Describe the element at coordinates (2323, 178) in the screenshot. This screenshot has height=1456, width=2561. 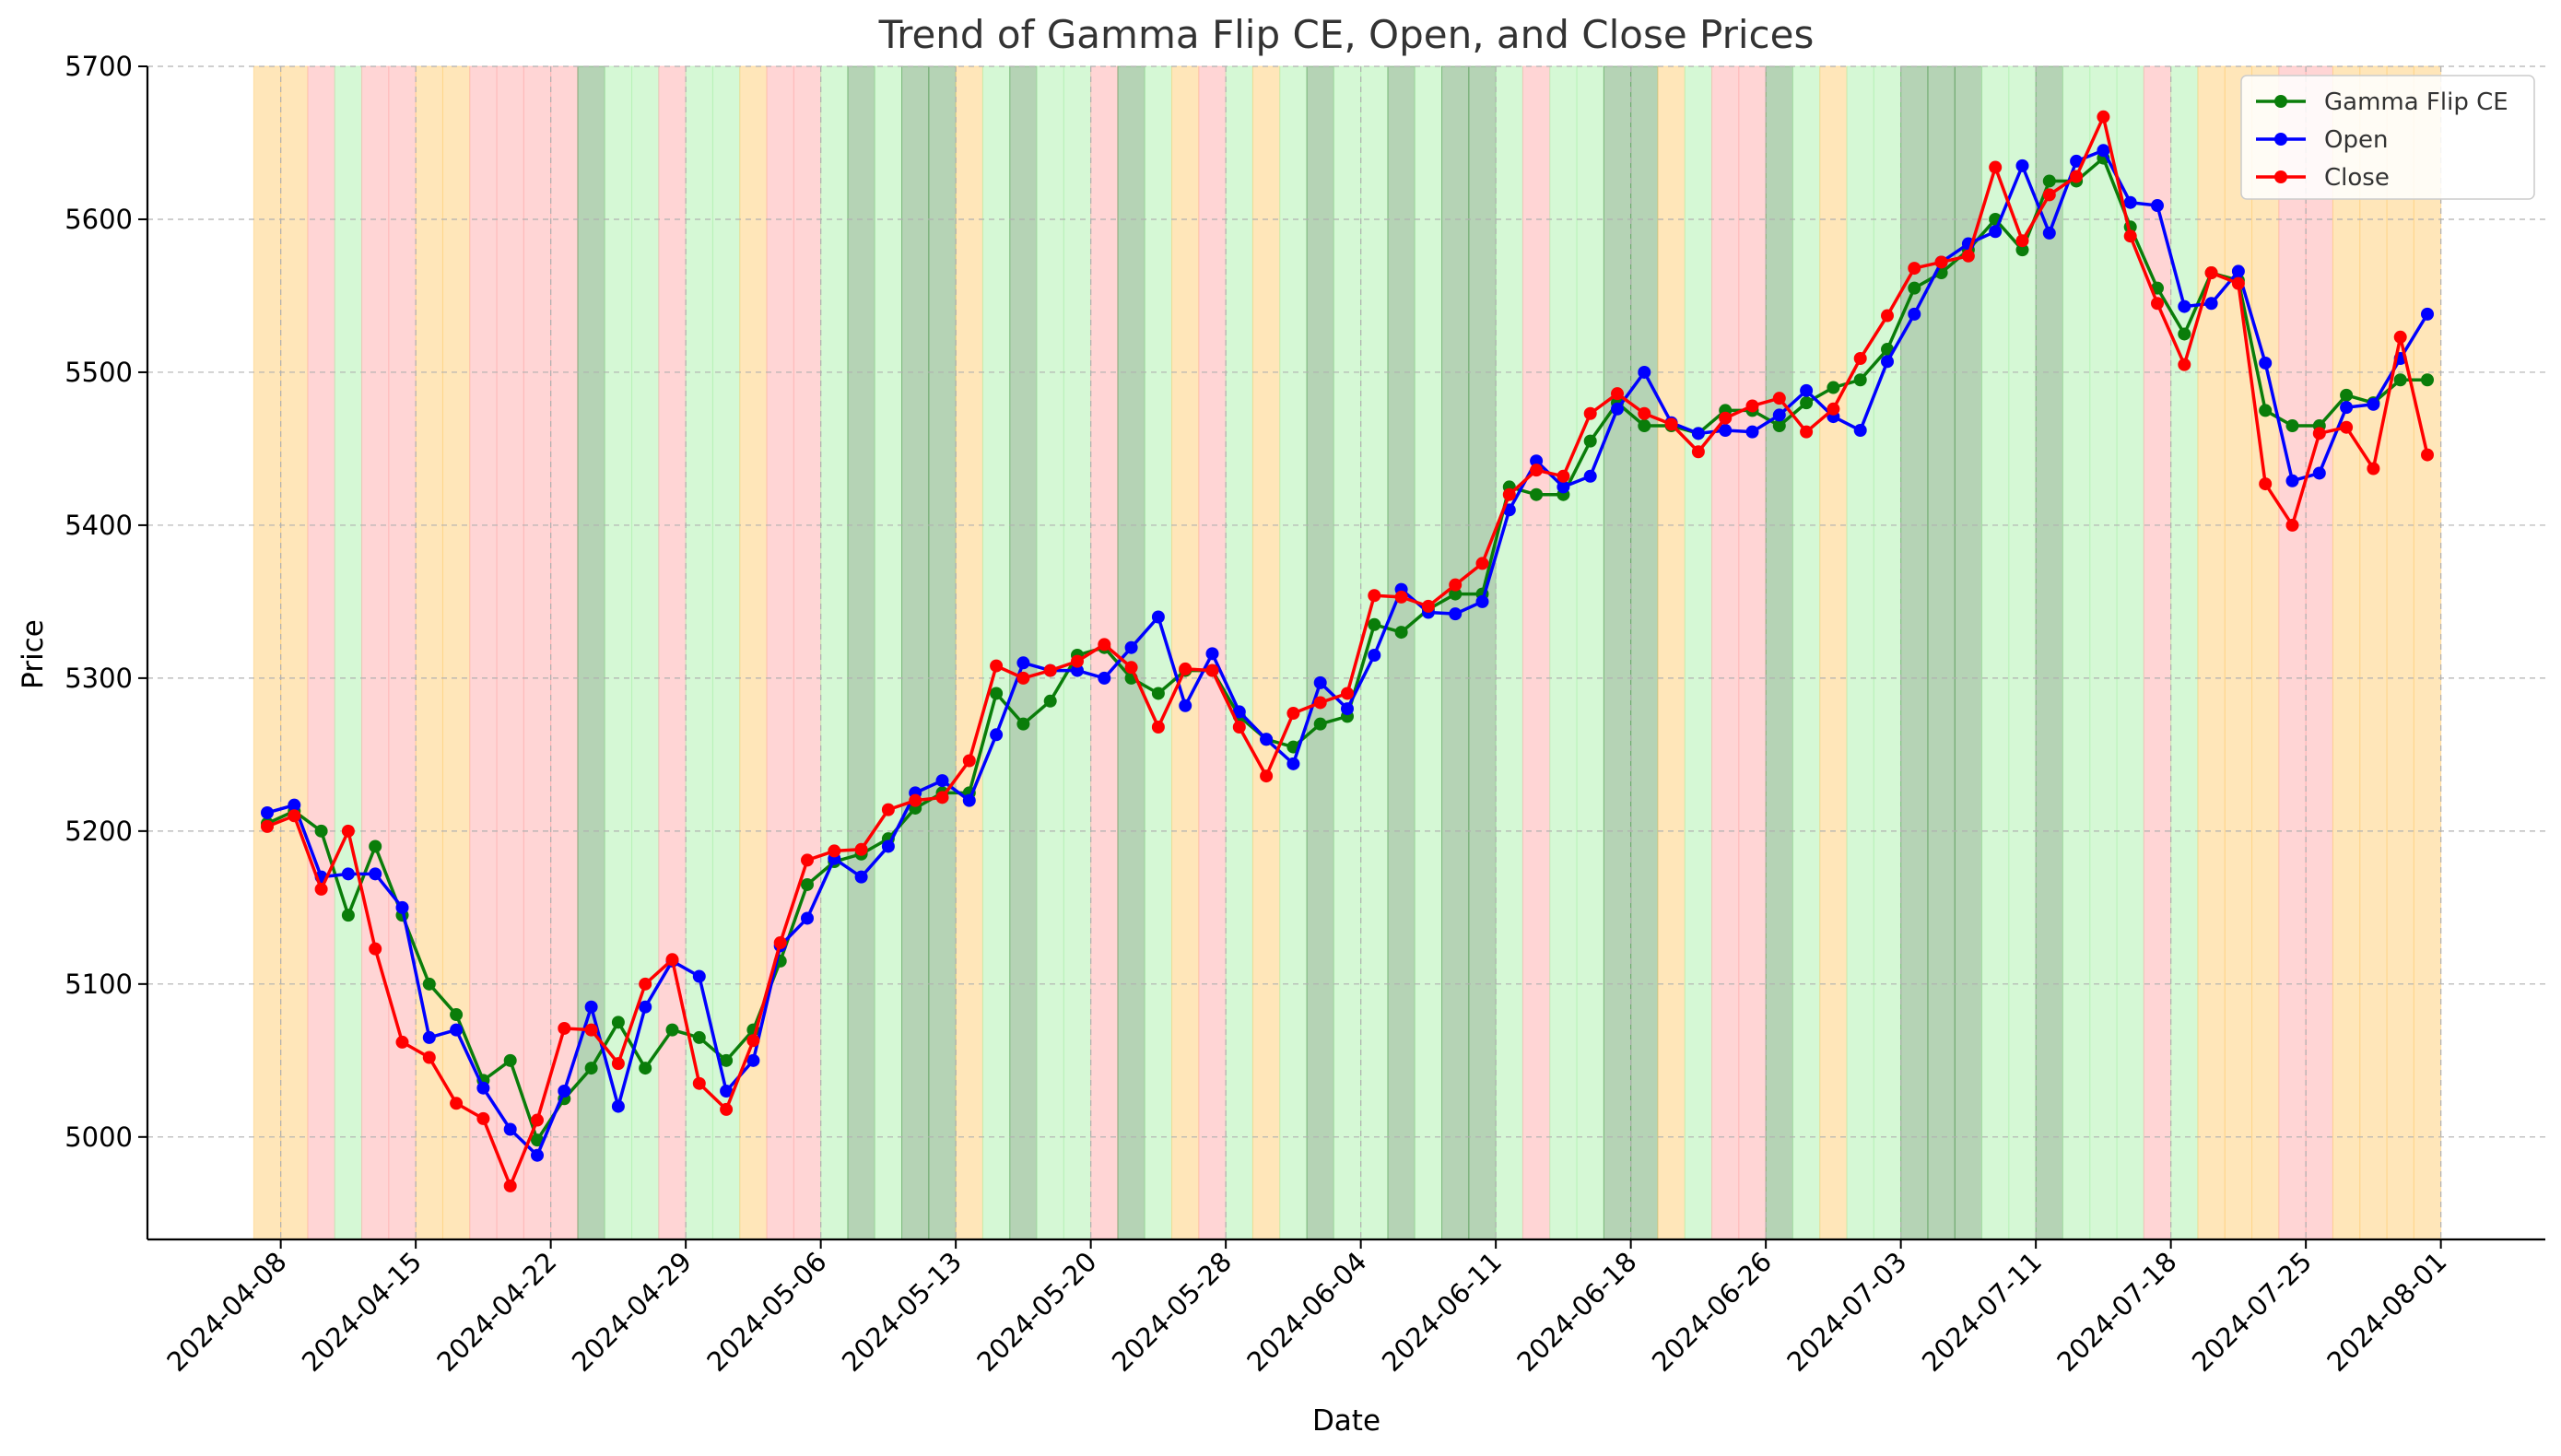
I see `legend-item: Close` at that location.